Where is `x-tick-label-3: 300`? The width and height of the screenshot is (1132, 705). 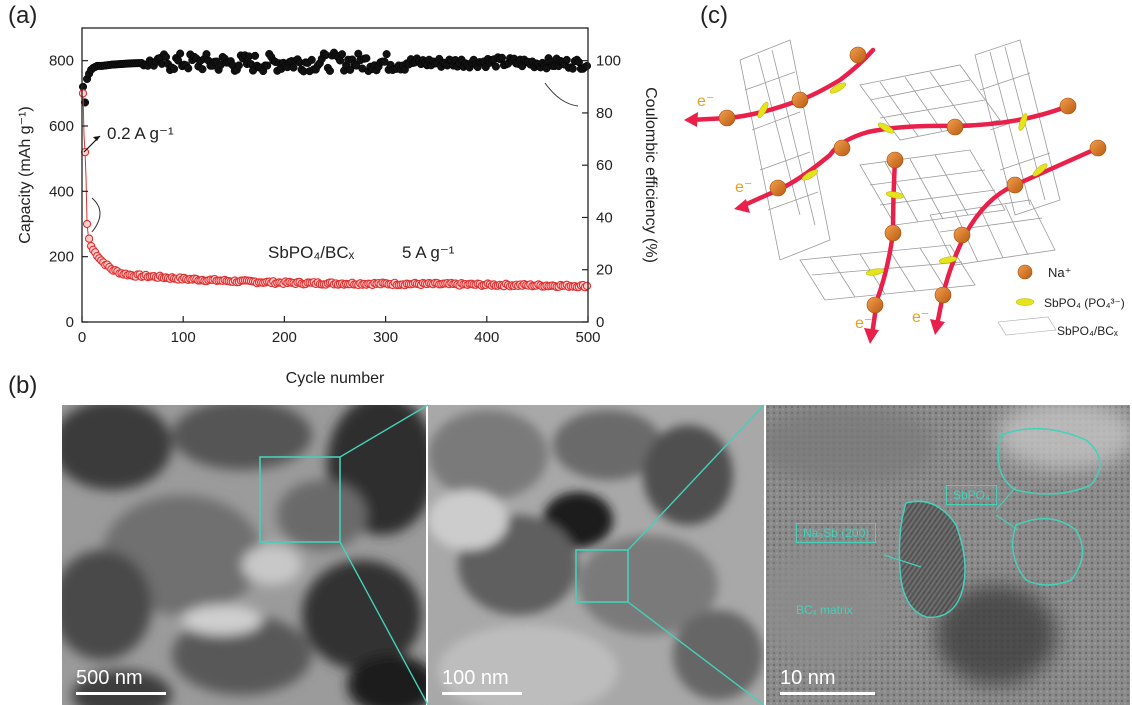 x-tick-label-3: 300 is located at coordinates (385, 337).